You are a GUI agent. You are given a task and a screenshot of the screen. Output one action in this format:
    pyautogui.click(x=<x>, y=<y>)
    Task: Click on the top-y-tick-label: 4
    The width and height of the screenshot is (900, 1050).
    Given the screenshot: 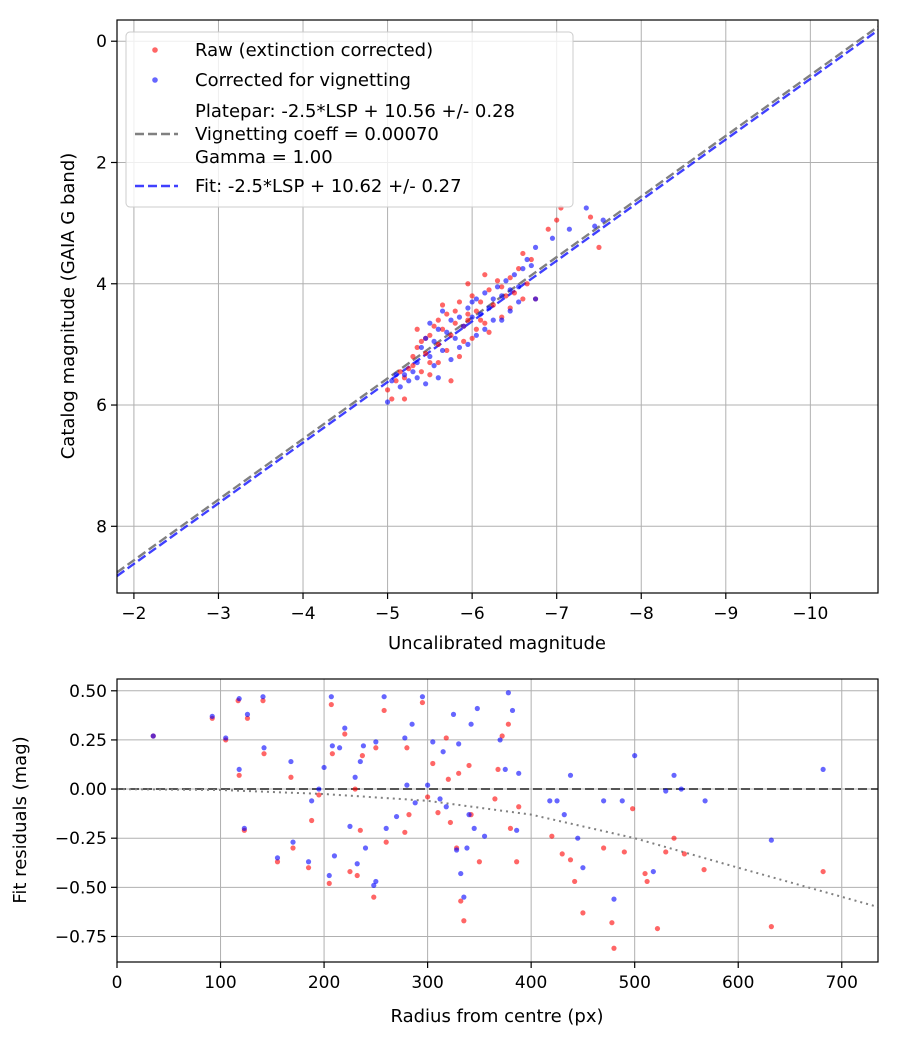 What is the action you would take?
    pyautogui.click(x=101, y=285)
    